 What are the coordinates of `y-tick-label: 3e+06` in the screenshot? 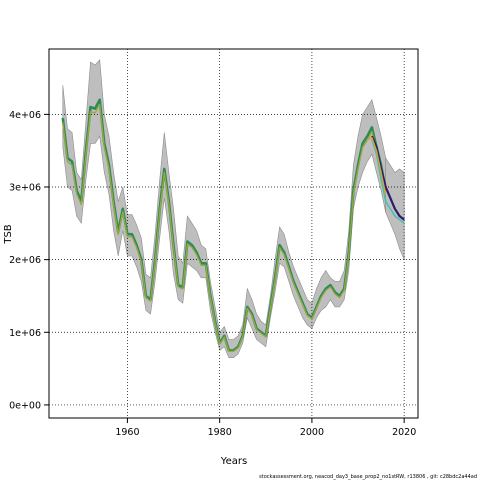 It's located at (25, 188).